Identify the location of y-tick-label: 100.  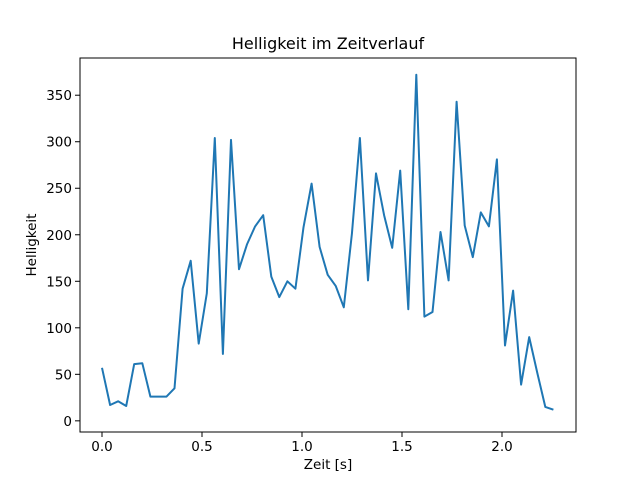
(59, 329).